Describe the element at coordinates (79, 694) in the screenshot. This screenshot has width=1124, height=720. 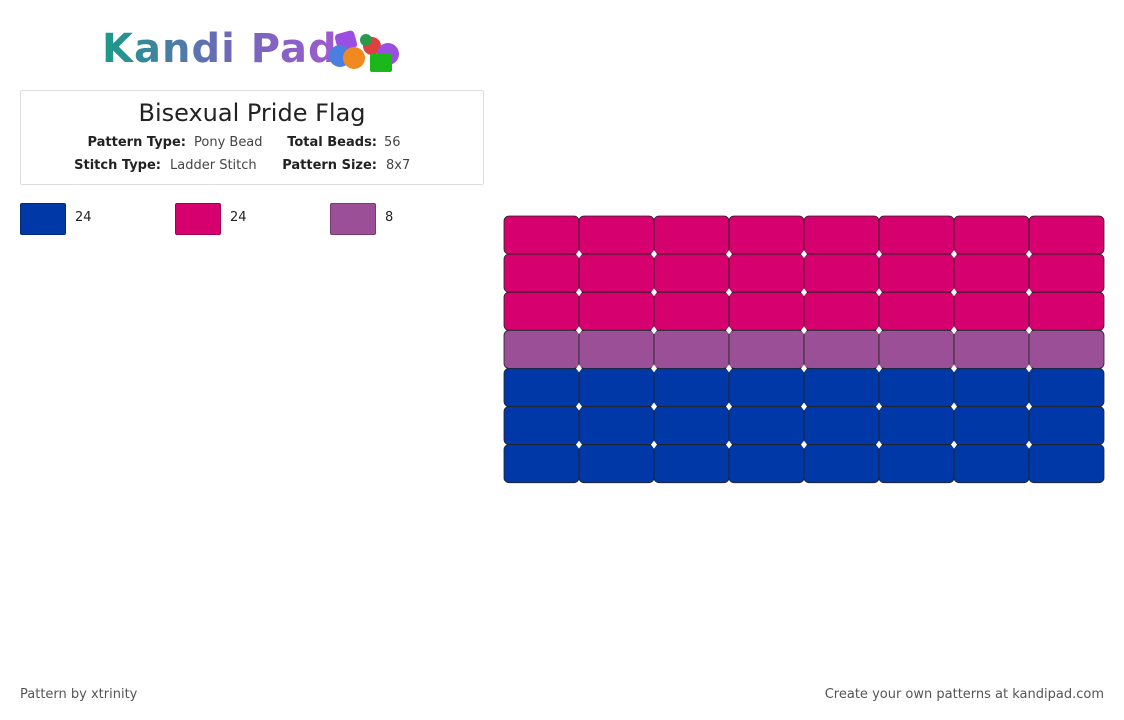
I see `footer-credit: Pattern by xtrinity` at that location.